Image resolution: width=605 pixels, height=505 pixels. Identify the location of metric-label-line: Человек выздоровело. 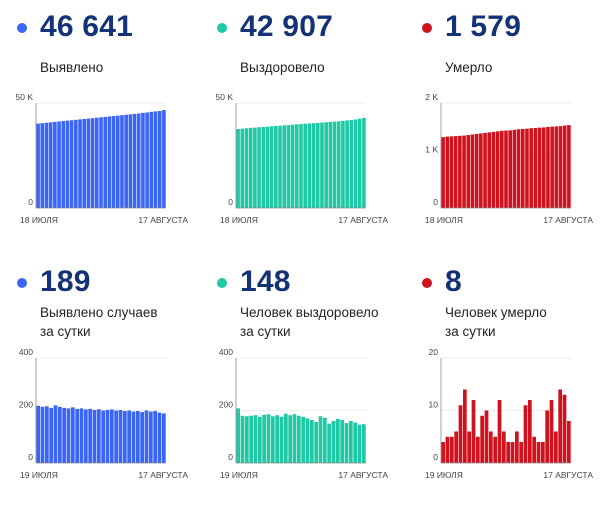
(309, 312).